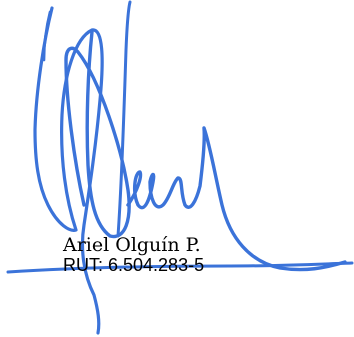 The height and width of the screenshot is (337, 354). Describe the element at coordinates (134, 265) in the screenshot. I see `signer-rut: RUT: 6.504.283-5` at that location.